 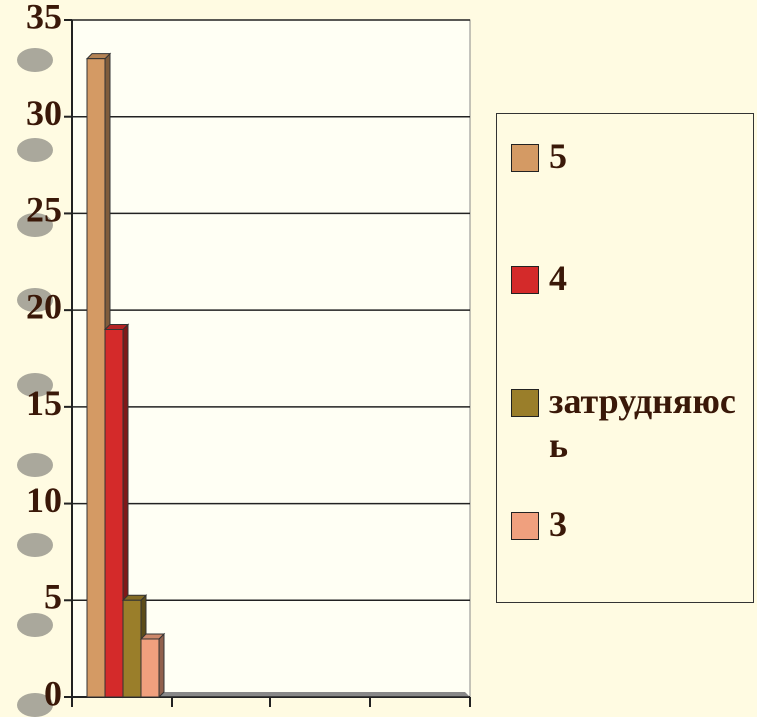 I want to click on legend-label: 5, so click(x=558, y=156).